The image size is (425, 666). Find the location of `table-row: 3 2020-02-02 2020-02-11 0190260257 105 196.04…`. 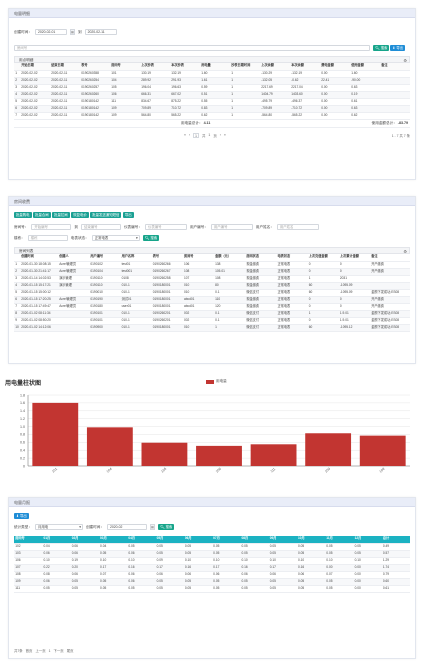

table-row: 3 2020-02-02 2020-02-11 0190260257 105 196.04… is located at coordinates (212, 88).